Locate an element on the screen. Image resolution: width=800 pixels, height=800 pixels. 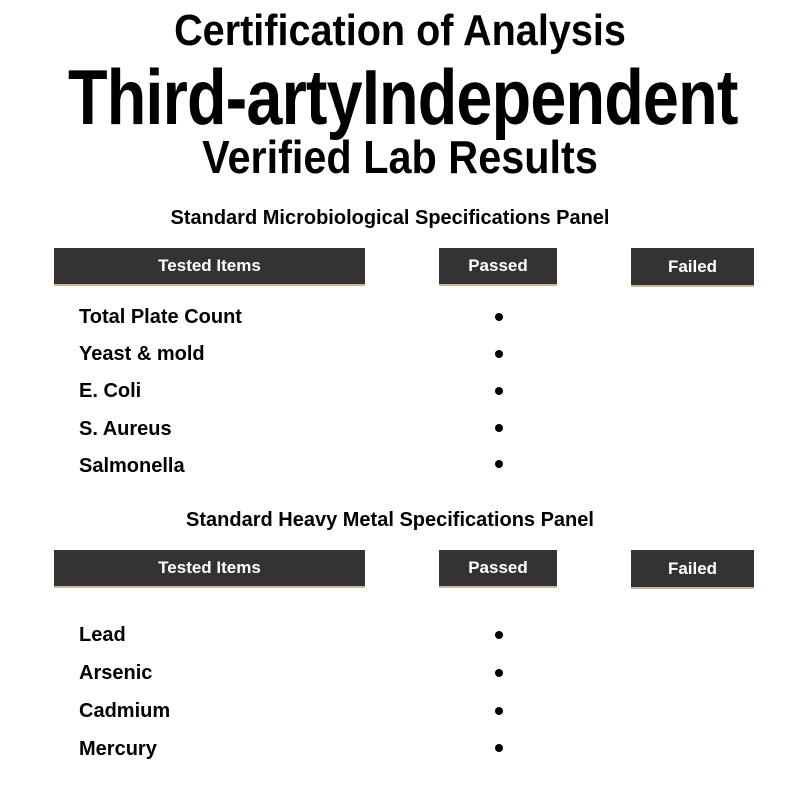
list-item: Yeast & mold is located at coordinates (142, 354).